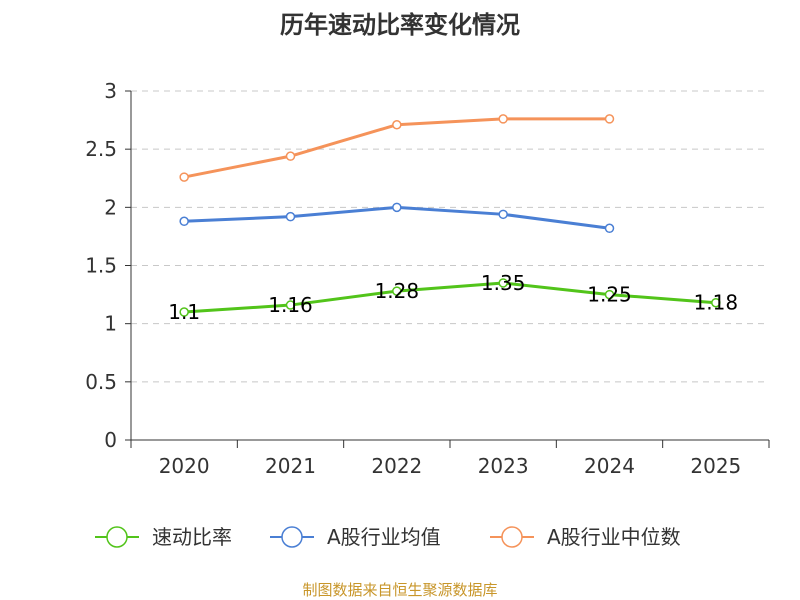 This screenshot has height=600, width=800. I want to click on chart-title: 历年速动比率变化情况, so click(400, 25).